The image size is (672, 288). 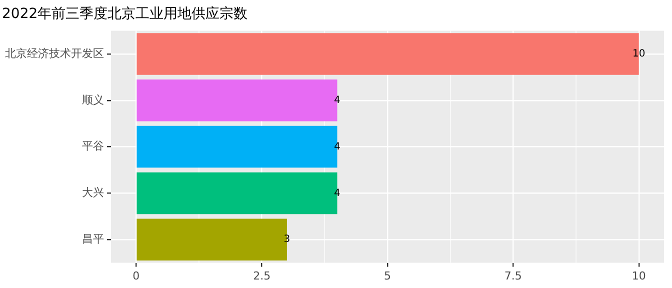 What do you see at coordinates (287, 240) in the screenshot?
I see `data-label: 3` at bounding box center [287, 240].